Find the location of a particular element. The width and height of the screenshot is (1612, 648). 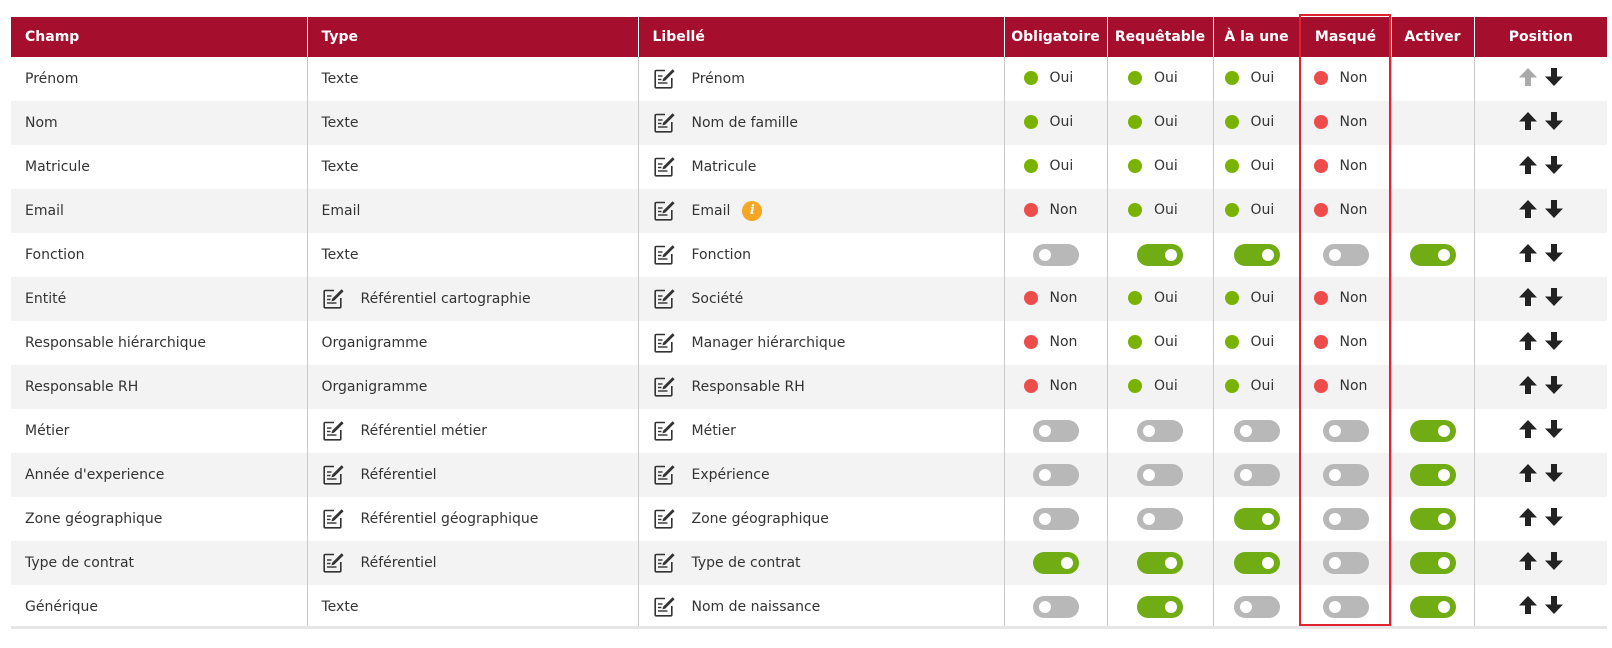

type-text: Organigramme is located at coordinates (374, 387).